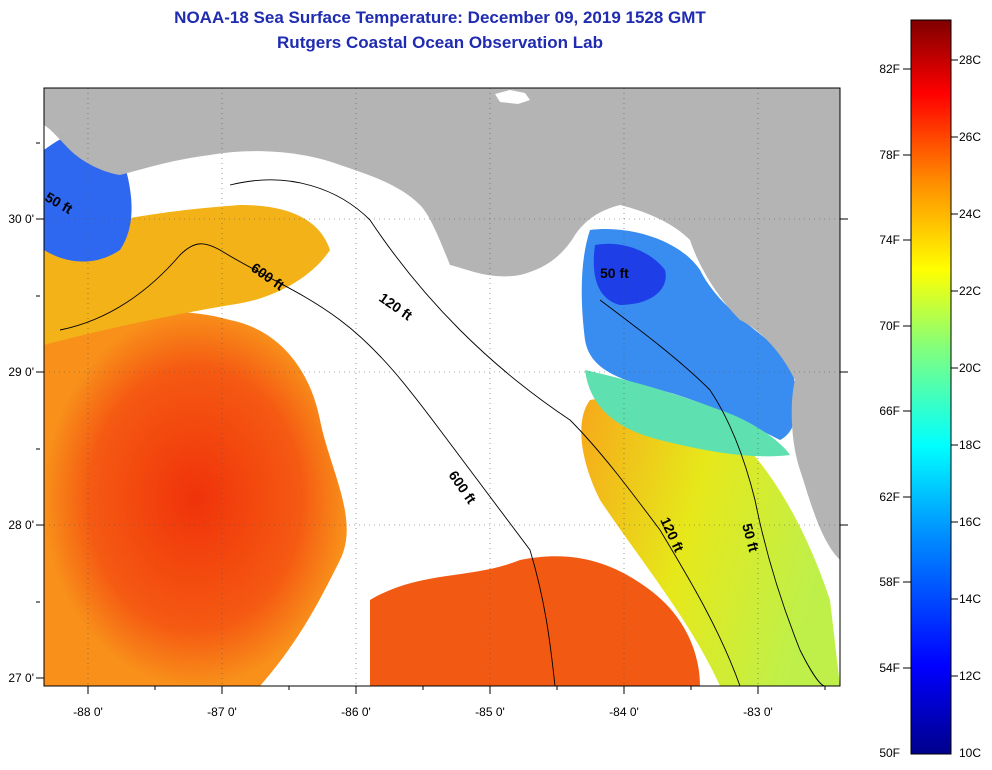 This screenshot has height=770, width=992. What do you see at coordinates (629, 274) in the screenshot?
I see `sst-cool-bigbend-core` at bounding box center [629, 274].